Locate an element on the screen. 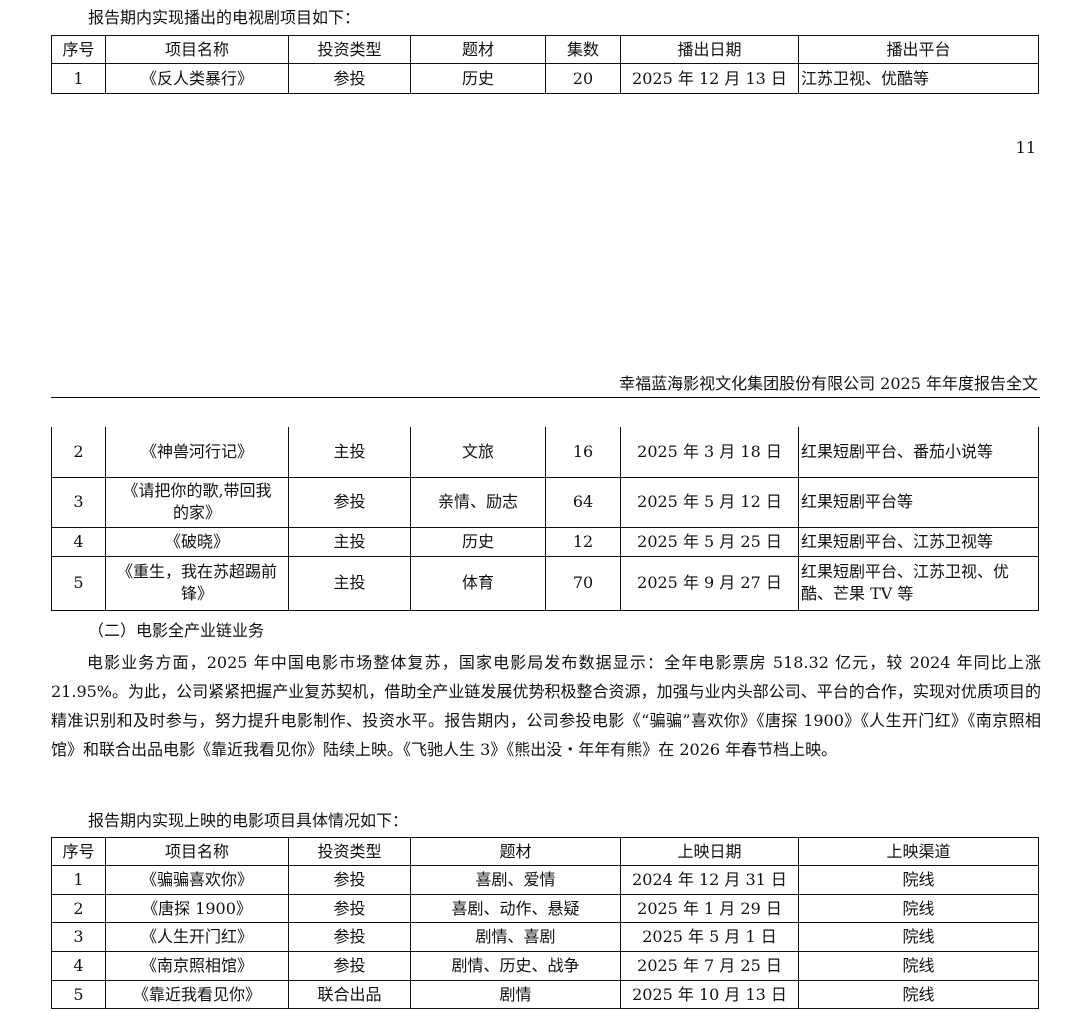 Image resolution: width=1080 pixels, height=1012 pixels. cell: 《南京照相馆》 is located at coordinates (197, 966).